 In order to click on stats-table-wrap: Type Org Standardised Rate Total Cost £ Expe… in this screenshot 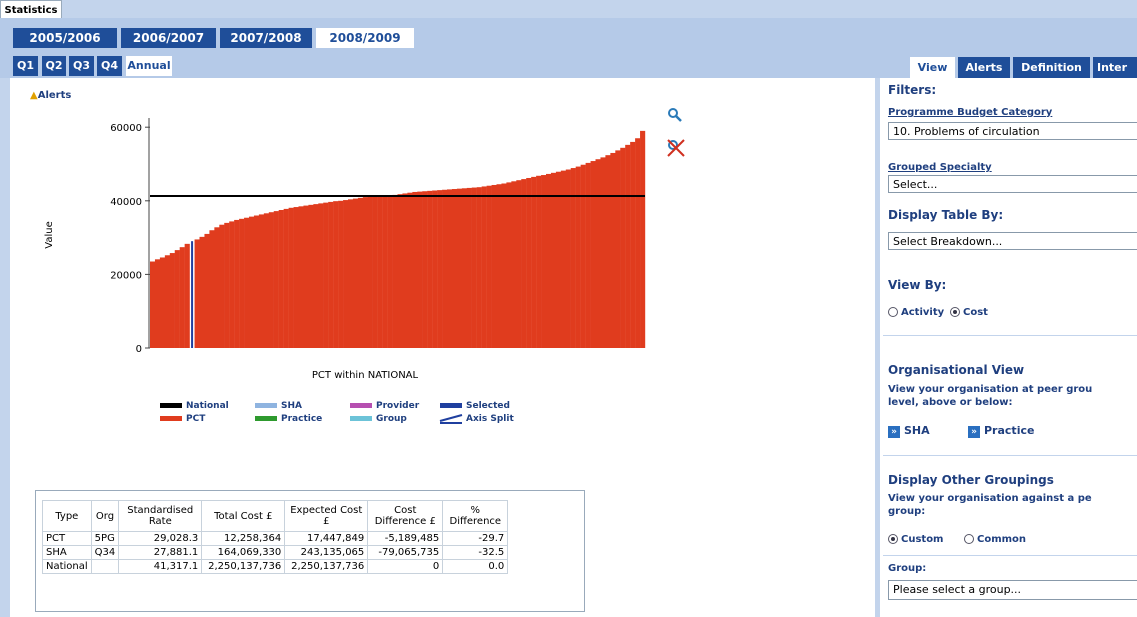, I will do `click(275, 537)`.